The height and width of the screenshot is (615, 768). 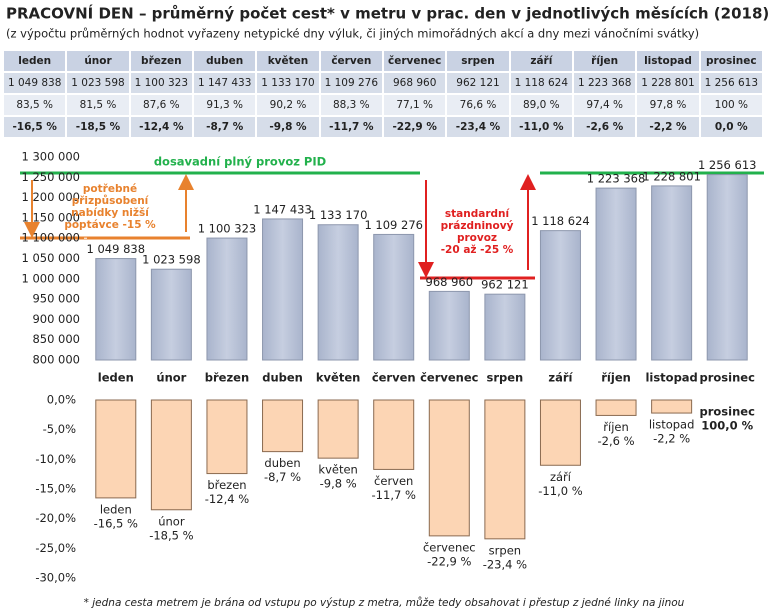 What do you see at coordinates (225, 105) in the screenshot?
I see `table-cell: 91,3 %` at bounding box center [225, 105].